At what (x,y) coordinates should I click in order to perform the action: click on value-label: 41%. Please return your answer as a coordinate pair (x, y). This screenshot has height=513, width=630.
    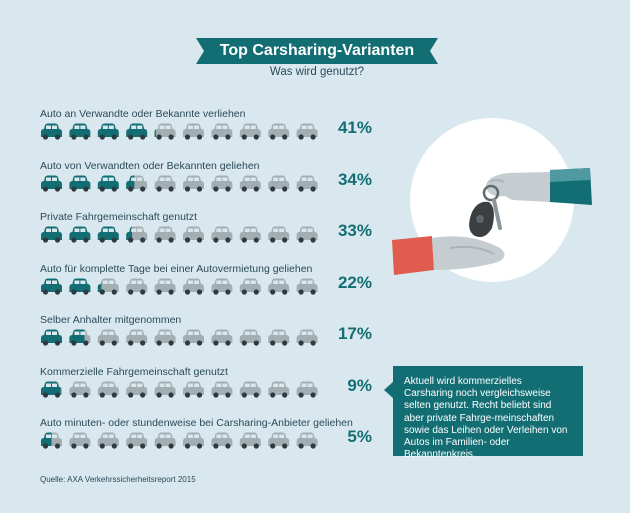
    Looking at the image, I should click on (354, 127).